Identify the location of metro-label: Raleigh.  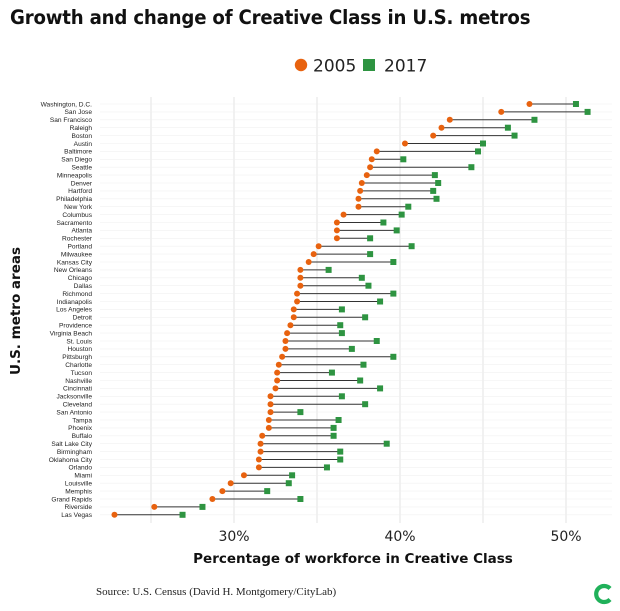
(81, 128).